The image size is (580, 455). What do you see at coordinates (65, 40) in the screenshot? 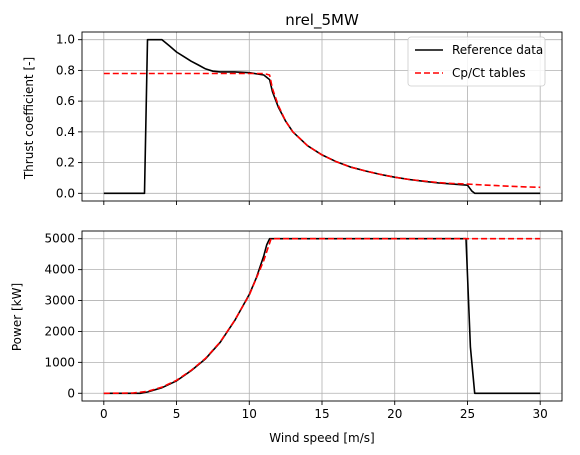
I see `thrust-y-tick-label: 1.0` at bounding box center [65, 40].